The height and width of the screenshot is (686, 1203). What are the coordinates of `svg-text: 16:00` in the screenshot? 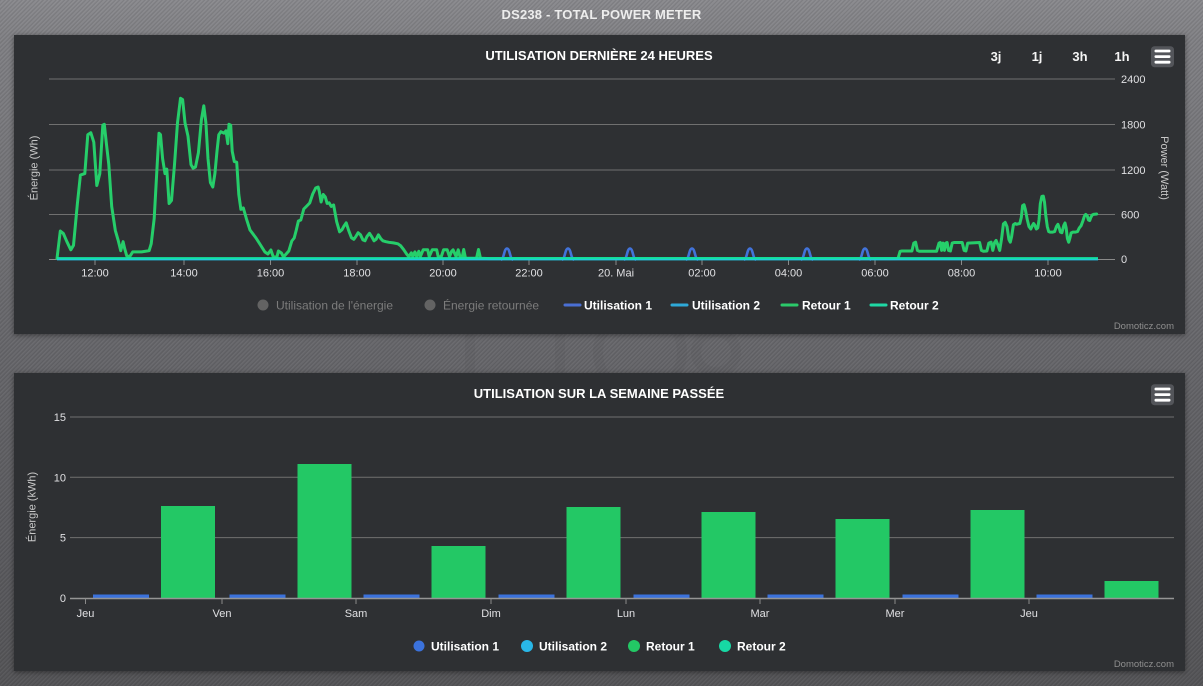 It's located at (271, 274).